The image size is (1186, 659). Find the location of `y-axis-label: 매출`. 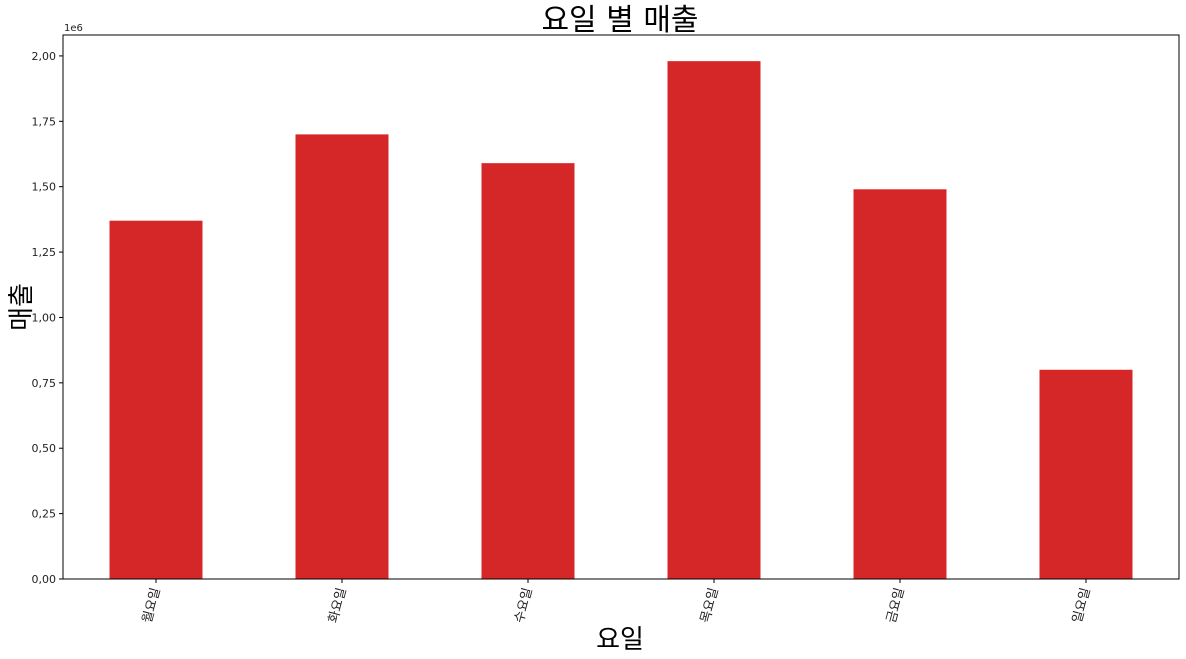

y-axis-label: 매출 is located at coordinates (22, 307).